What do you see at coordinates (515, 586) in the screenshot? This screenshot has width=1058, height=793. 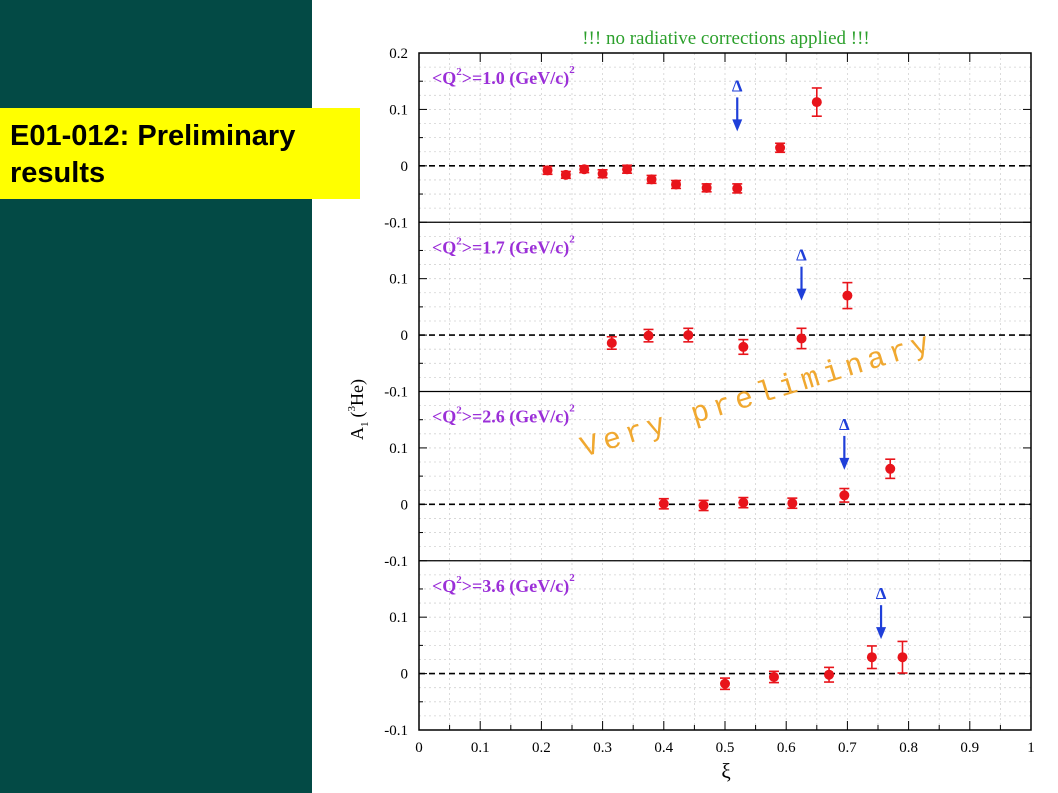 I see `panel-label-post: >=3.6 (GeV/c)` at bounding box center [515, 586].